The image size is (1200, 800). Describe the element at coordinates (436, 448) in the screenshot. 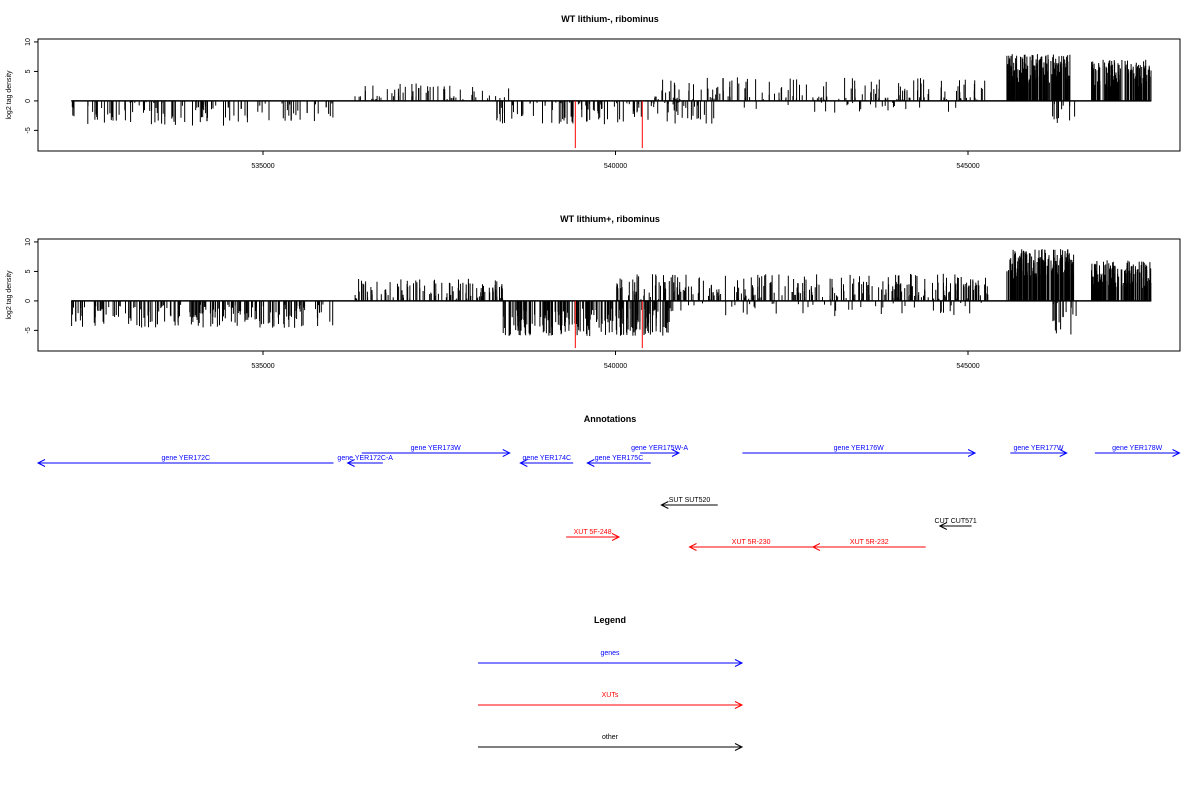

I see `feature-label: gene YER173W` at that location.